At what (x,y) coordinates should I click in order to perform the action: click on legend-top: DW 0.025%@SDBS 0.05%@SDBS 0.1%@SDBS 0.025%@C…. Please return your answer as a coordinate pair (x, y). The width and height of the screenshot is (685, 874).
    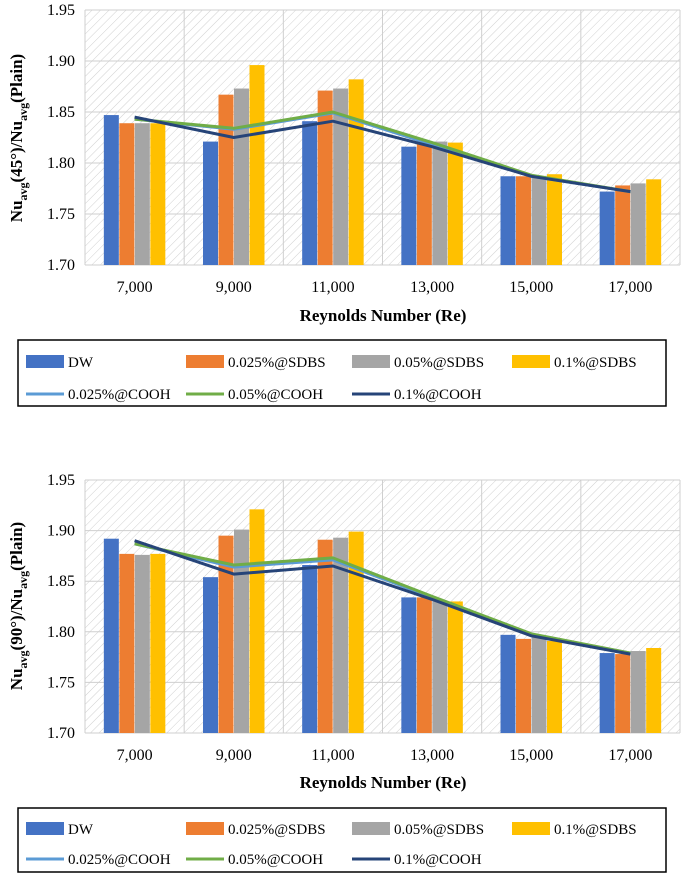
    Looking at the image, I should click on (342, 373).